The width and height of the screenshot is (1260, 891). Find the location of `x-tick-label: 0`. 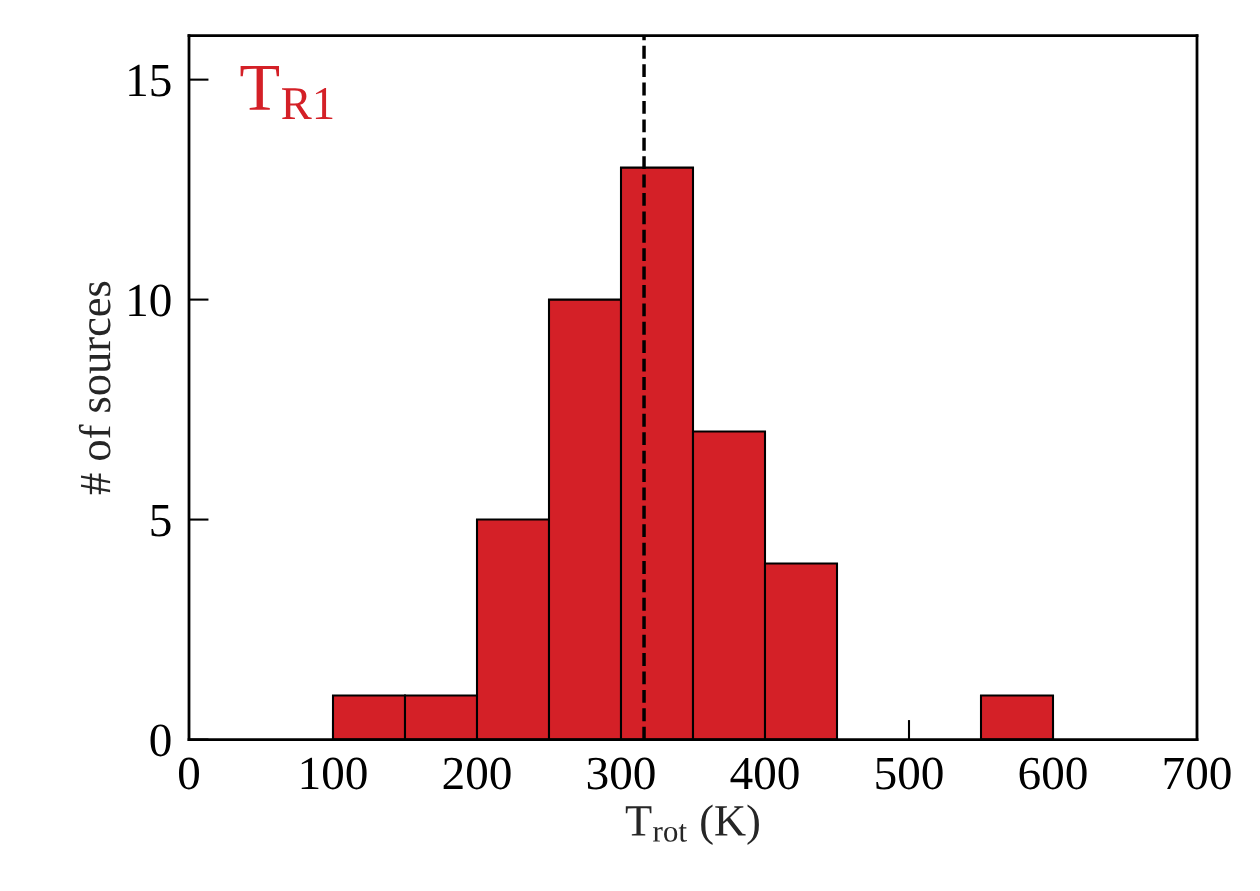

x-tick-label: 0 is located at coordinates (189, 773).